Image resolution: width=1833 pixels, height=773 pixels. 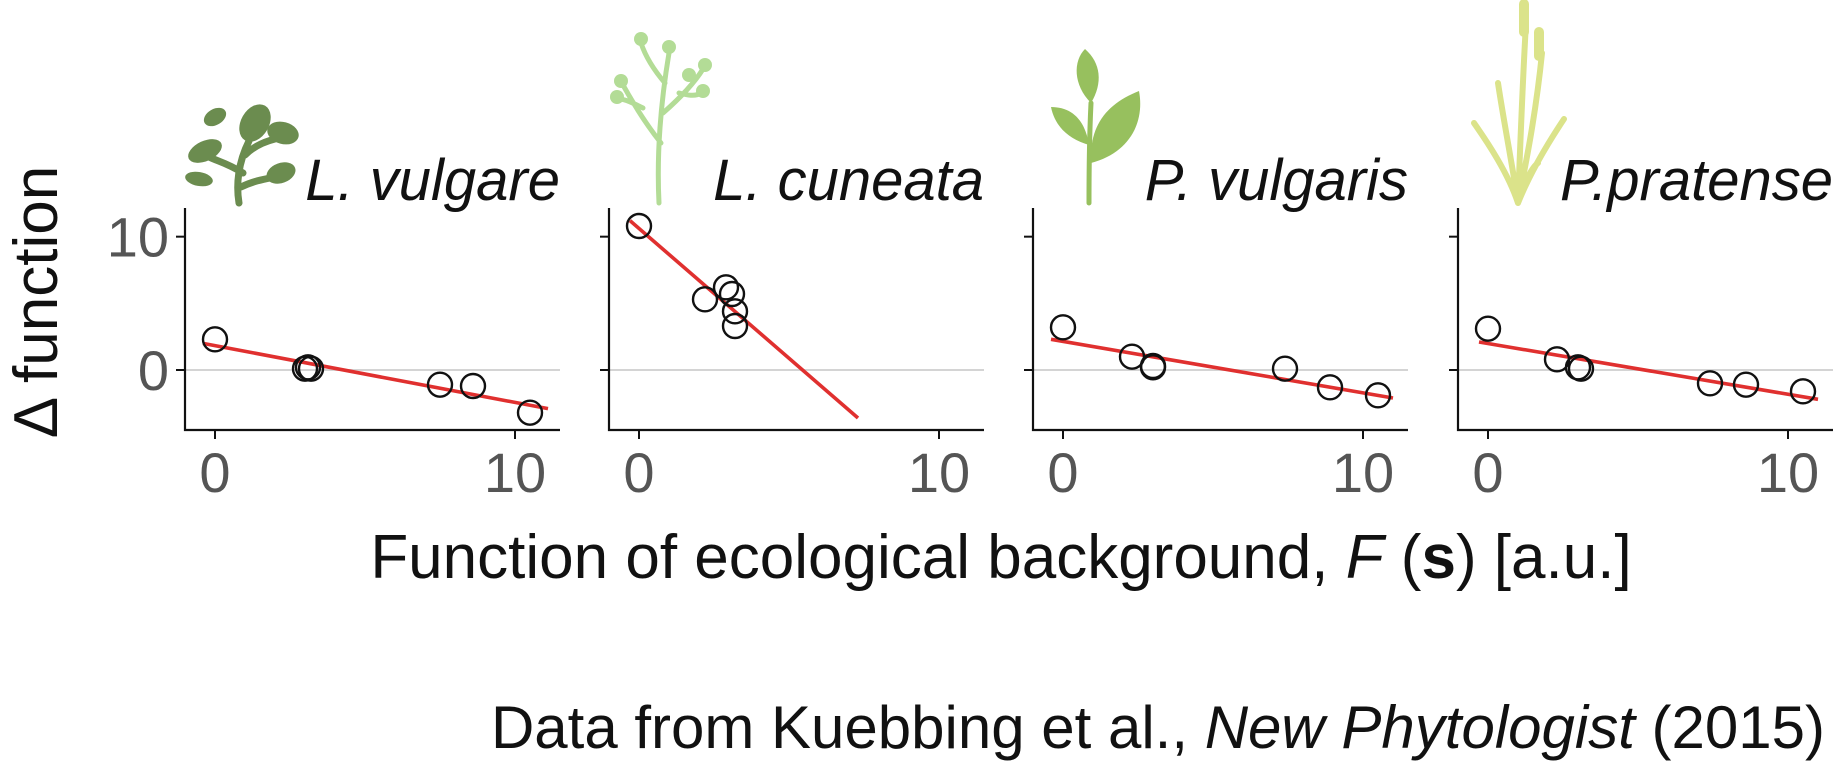 I want to click on panel-title: P. vulgaris, so click(x=1276, y=180).